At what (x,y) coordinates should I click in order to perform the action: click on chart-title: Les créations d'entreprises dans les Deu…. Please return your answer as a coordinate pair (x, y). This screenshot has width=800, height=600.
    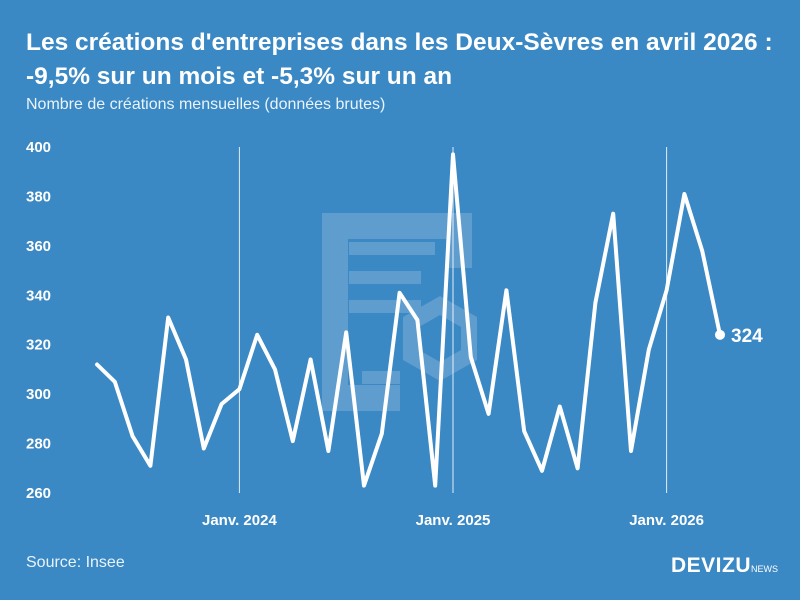
    Looking at the image, I should click on (399, 59).